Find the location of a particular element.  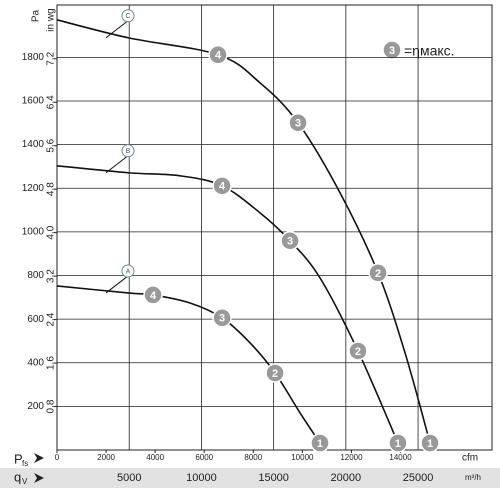

y-tick-label: 1200 is located at coordinates (33, 188).